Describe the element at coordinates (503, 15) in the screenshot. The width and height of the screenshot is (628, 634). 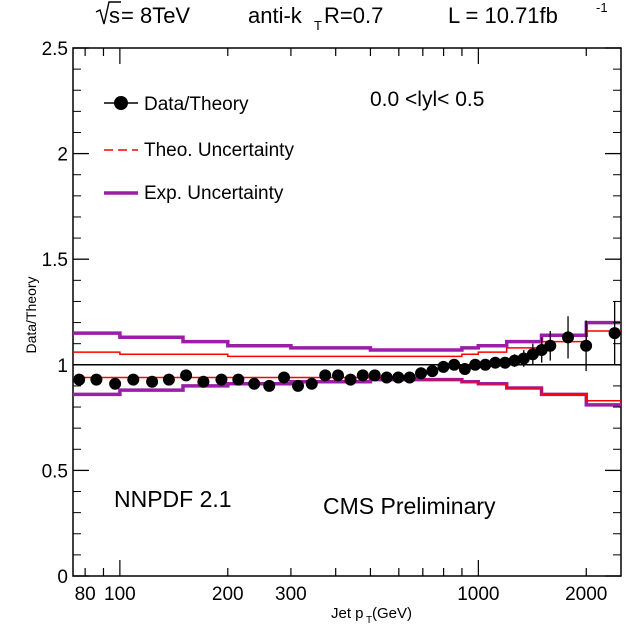
I see `luminosity-label: L = 10.71fb` at that location.